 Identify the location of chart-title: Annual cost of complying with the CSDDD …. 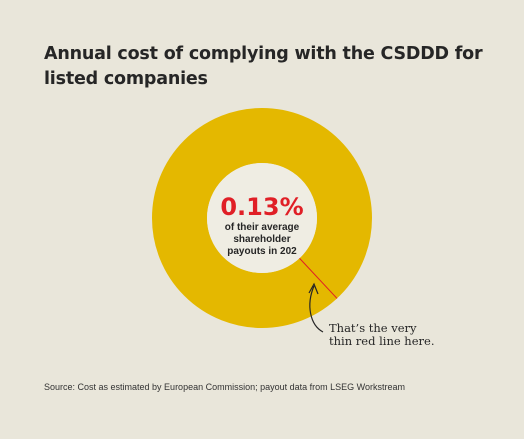
(263, 66).